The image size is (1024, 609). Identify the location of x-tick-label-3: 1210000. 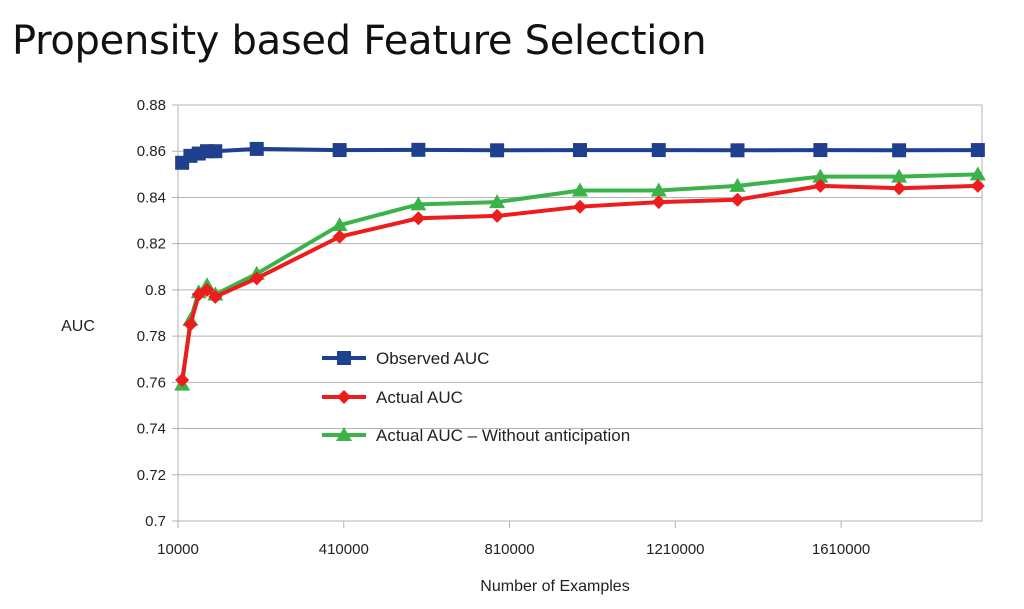
(675, 549).